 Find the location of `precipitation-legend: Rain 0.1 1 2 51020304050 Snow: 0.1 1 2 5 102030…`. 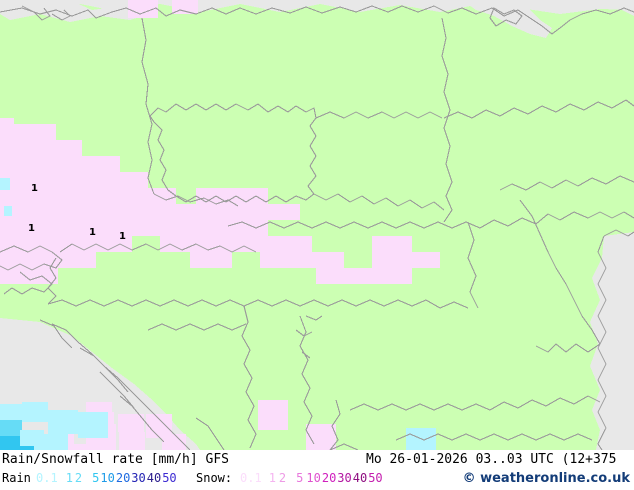

precipitation-legend: Rain 0.1 1 2 51020304050 Snow: 0.1 1 2 5 102030… is located at coordinates (317, 479).